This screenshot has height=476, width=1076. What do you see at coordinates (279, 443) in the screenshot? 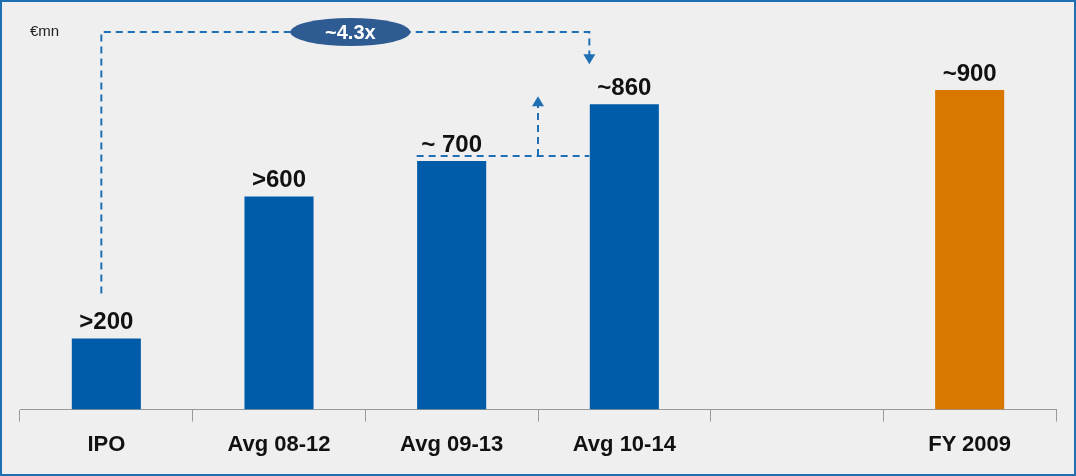
I see `x-tick-label: Avg 08-12` at bounding box center [279, 443].